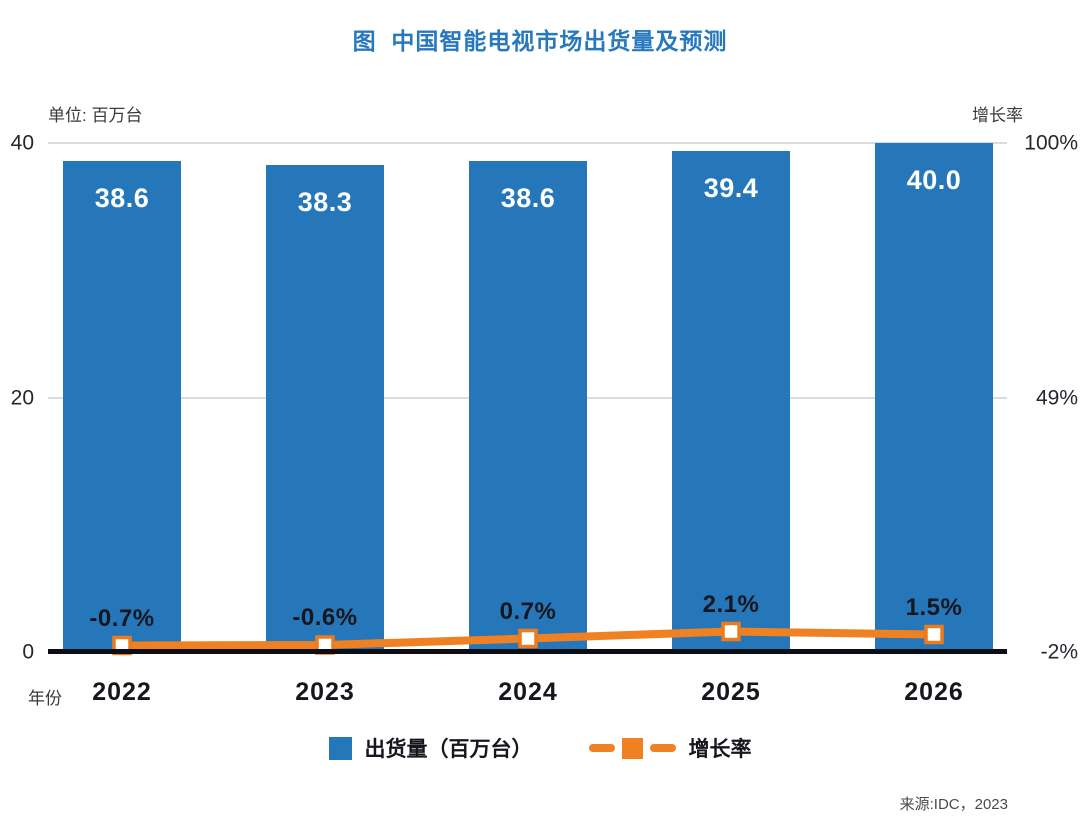 This screenshot has height=832, width=1080. Describe the element at coordinates (528, 406) in the screenshot. I see `bar-2024: 38.6` at that location.